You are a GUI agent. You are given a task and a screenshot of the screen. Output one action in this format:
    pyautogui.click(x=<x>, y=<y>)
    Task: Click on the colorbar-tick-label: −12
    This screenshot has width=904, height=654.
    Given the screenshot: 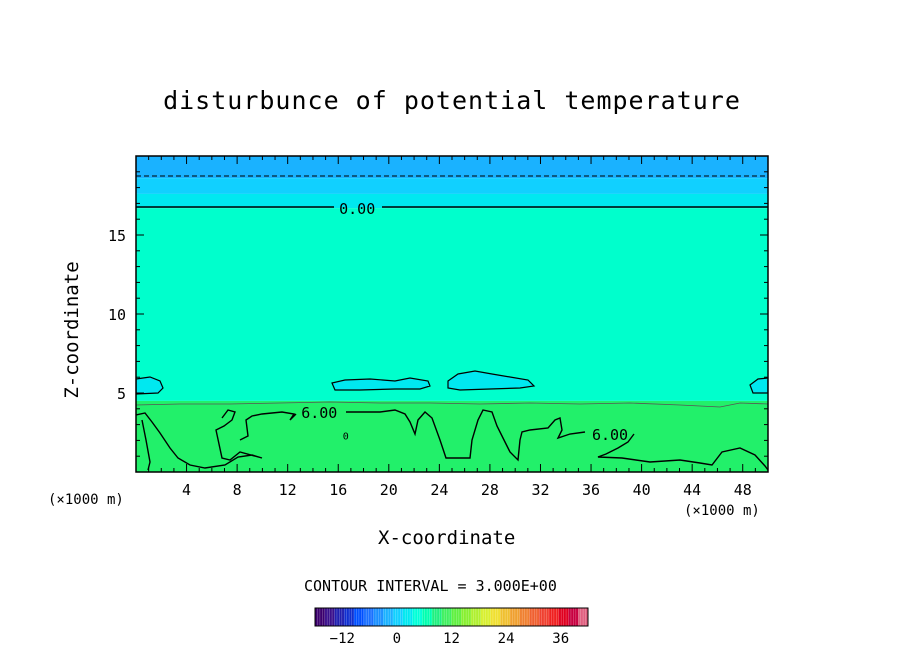 What is the action you would take?
    pyautogui.click(x=342, y=639)
    